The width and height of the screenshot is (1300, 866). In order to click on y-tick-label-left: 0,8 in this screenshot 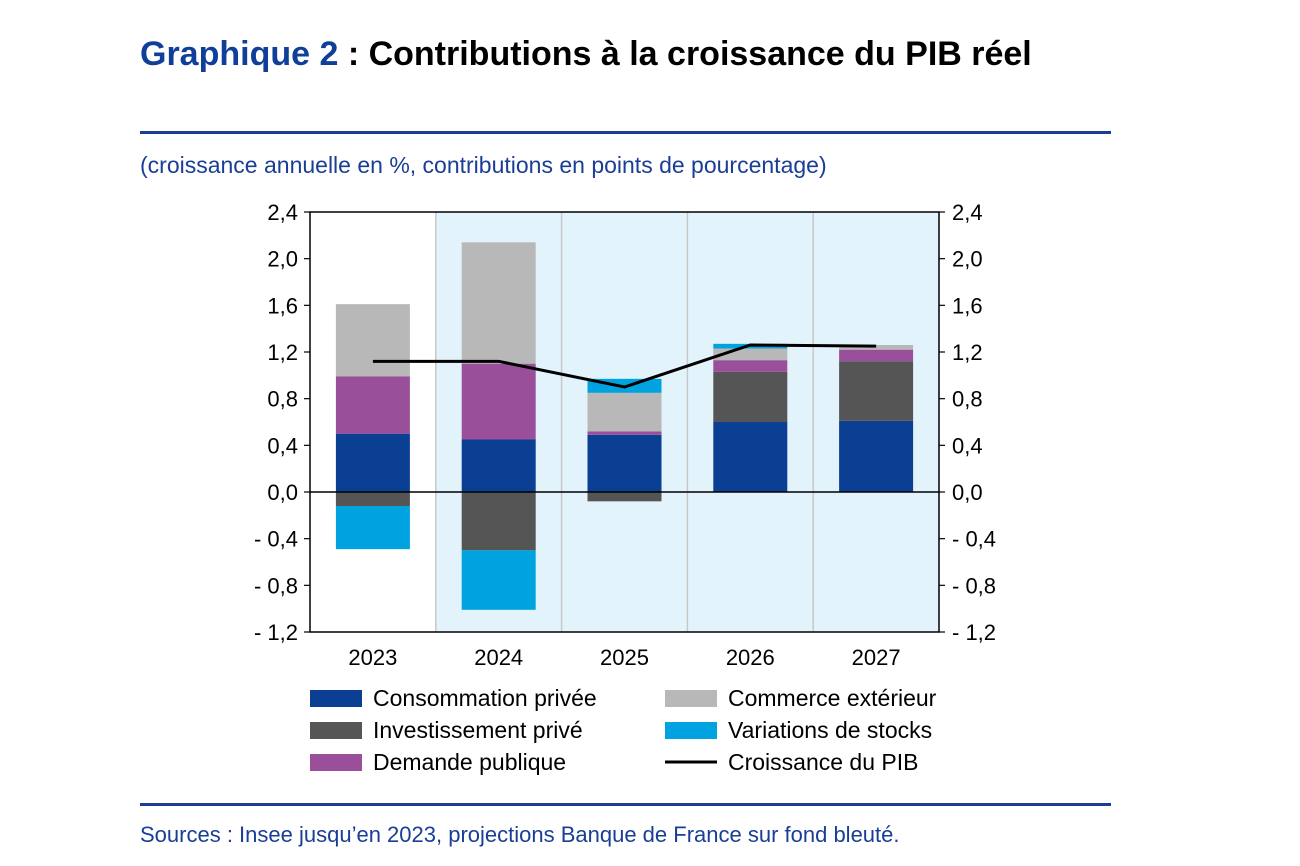, I will do `click(282, 399)`.